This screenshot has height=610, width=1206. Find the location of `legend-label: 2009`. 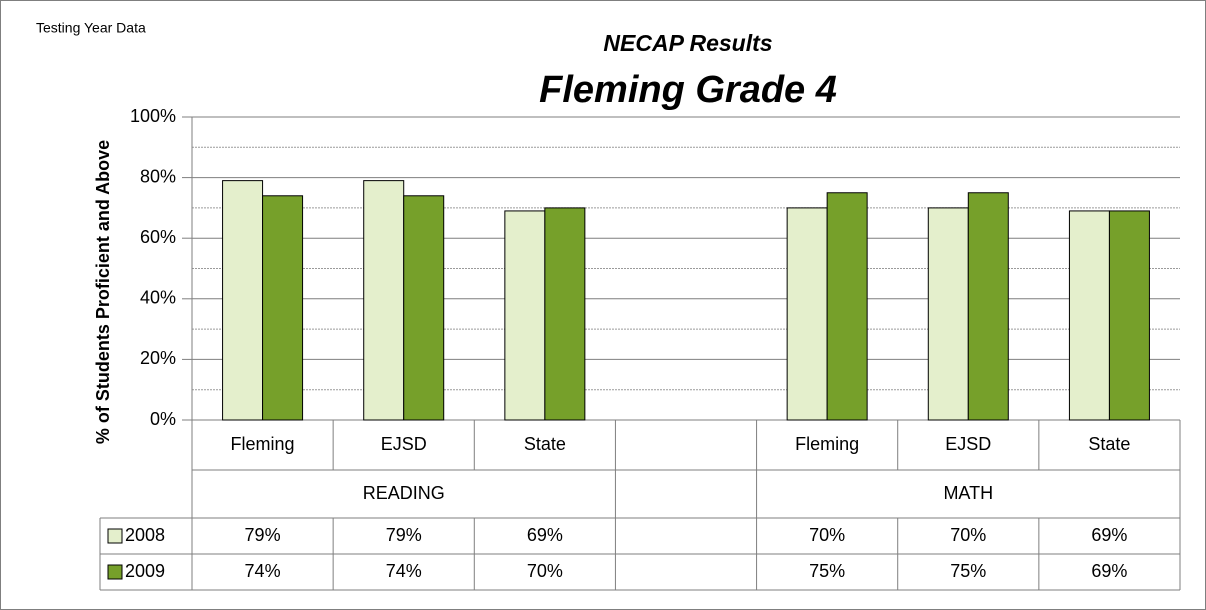

legend-label: 2009 is located at coordinates (145, 571).